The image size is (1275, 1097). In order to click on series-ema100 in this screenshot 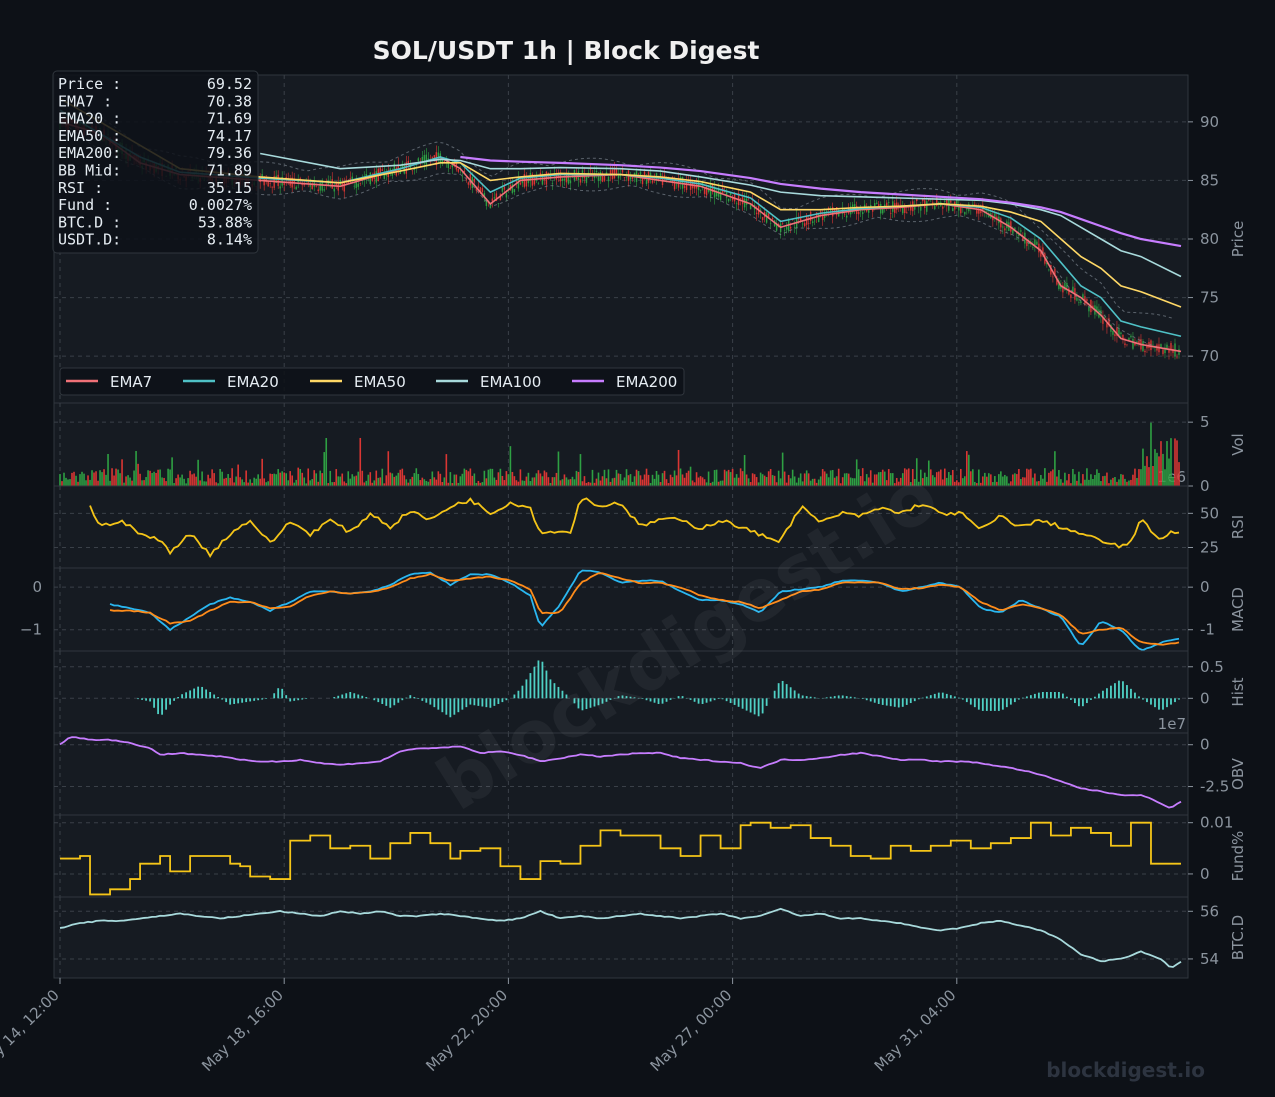, I will do `click(721, 215)`.